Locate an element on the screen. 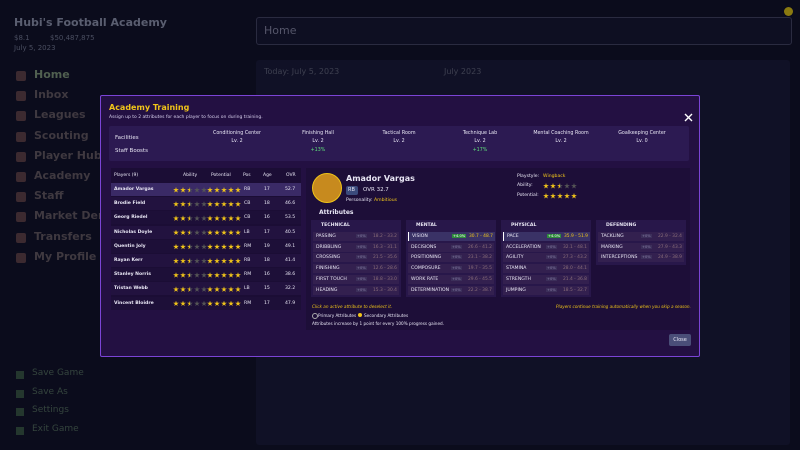 Image resolution: width=800 pixels, height=450 pixels. attribute-name: DETERMINATION is located at coordinates (430, 290).